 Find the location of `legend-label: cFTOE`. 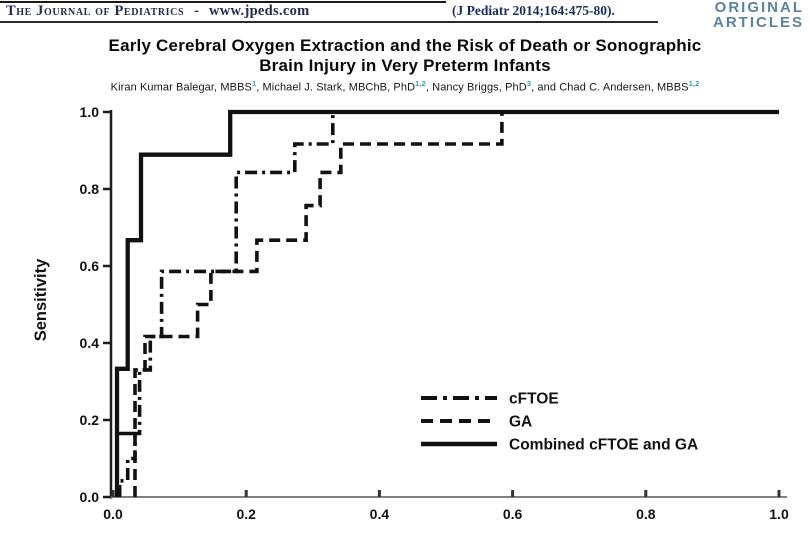

legend-label: cFTOE is located at coordinates (534, 399).